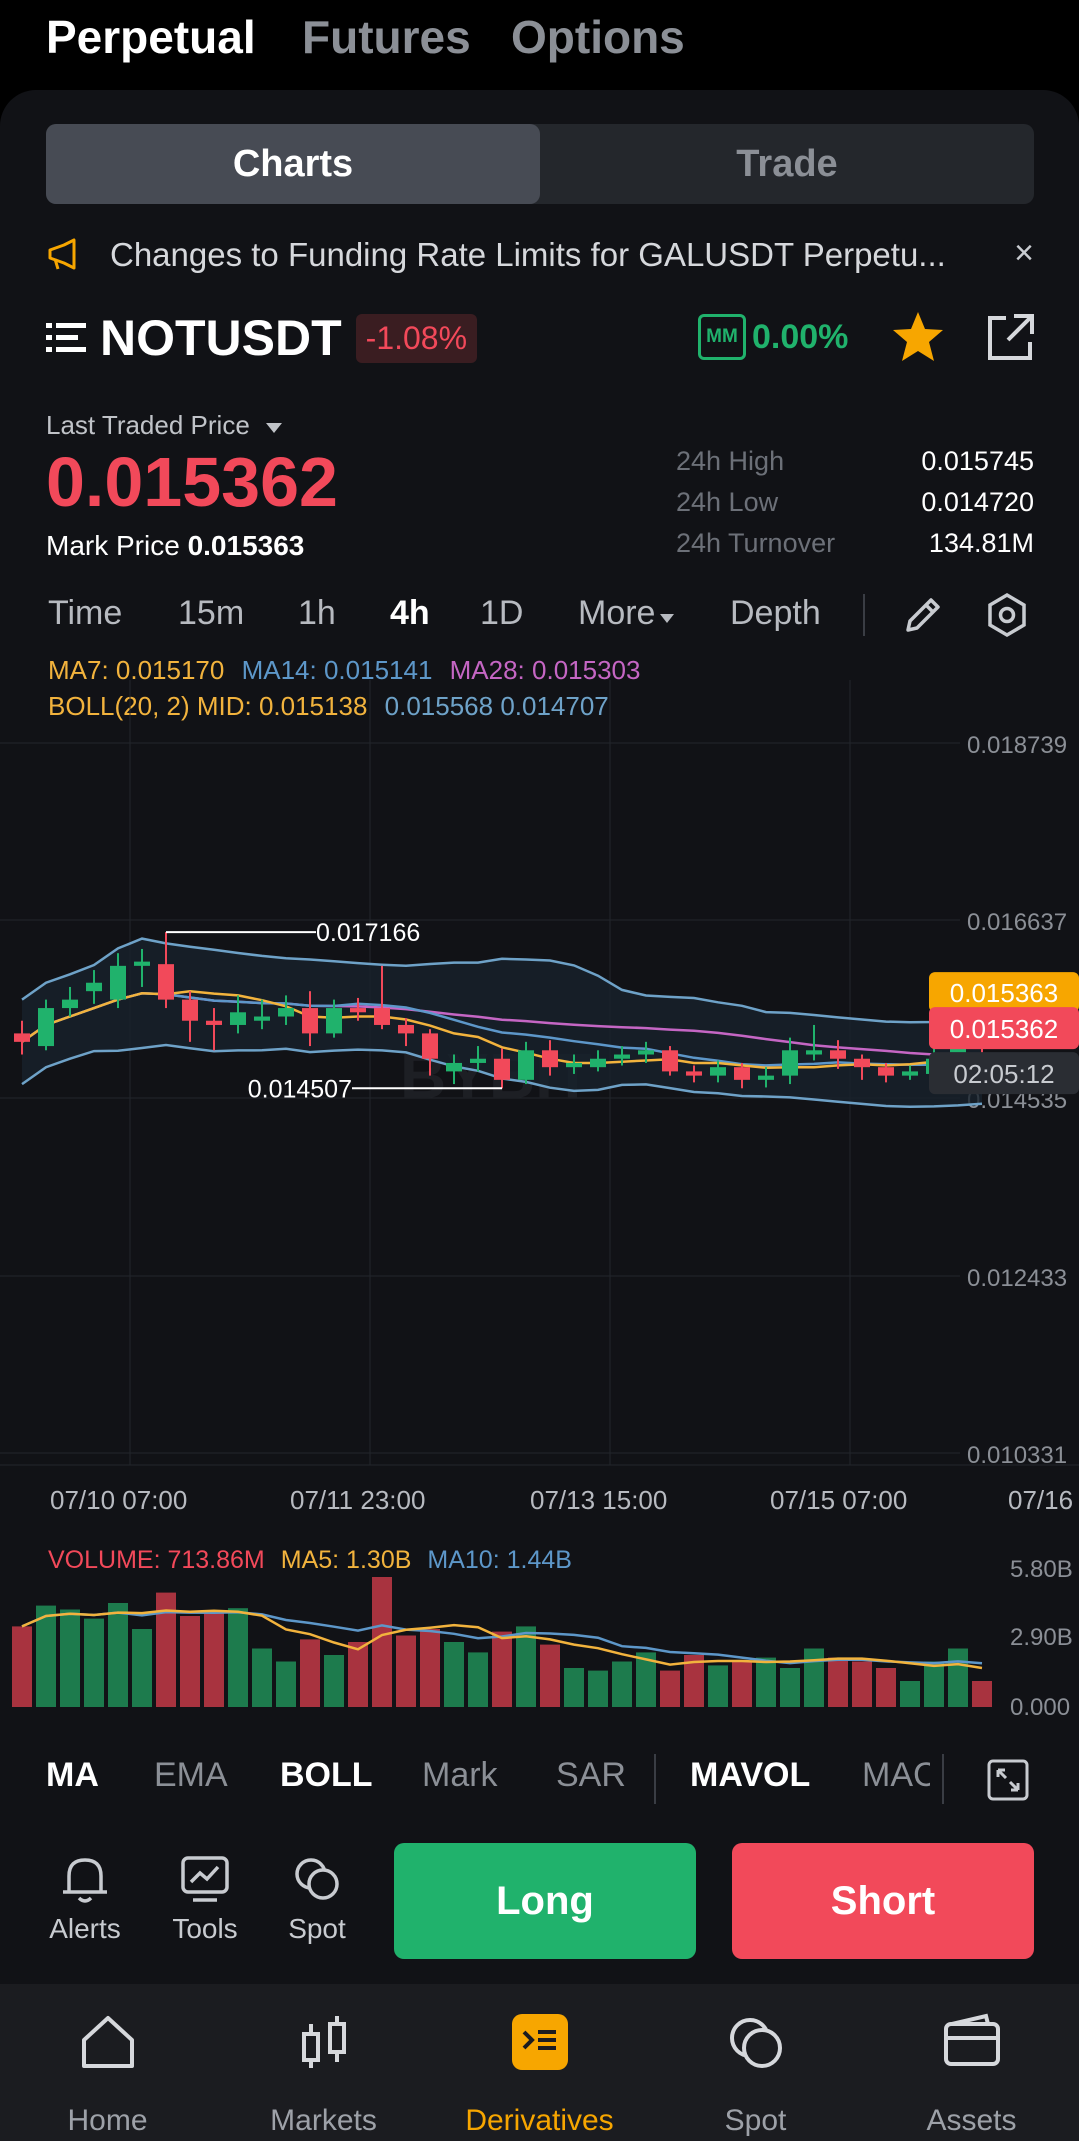  What do you see at coordinates (66, 338) in the screenshot?
I see `menu-list-icon` at bounding box center [66, 338].